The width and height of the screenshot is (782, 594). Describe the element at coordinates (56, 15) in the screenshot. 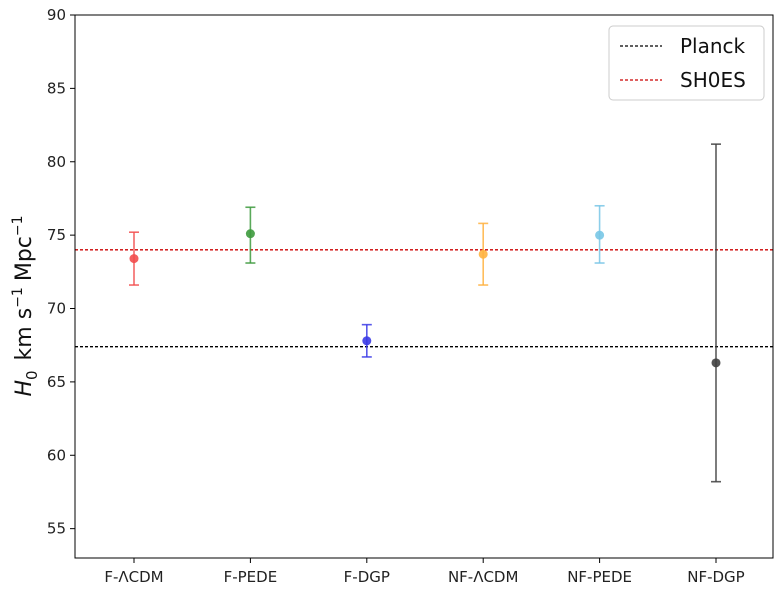

I see `y-tick-label: 90` at that location.